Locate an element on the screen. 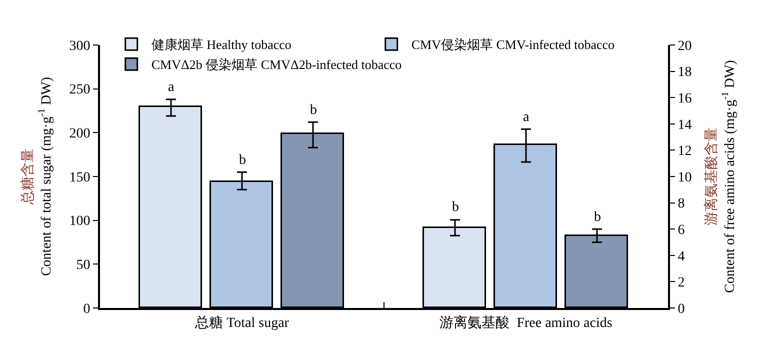 Image resolution: width=773 pixels, height=346 pixels. y2-tick-label: 0 is located at coordinates (681, 309).